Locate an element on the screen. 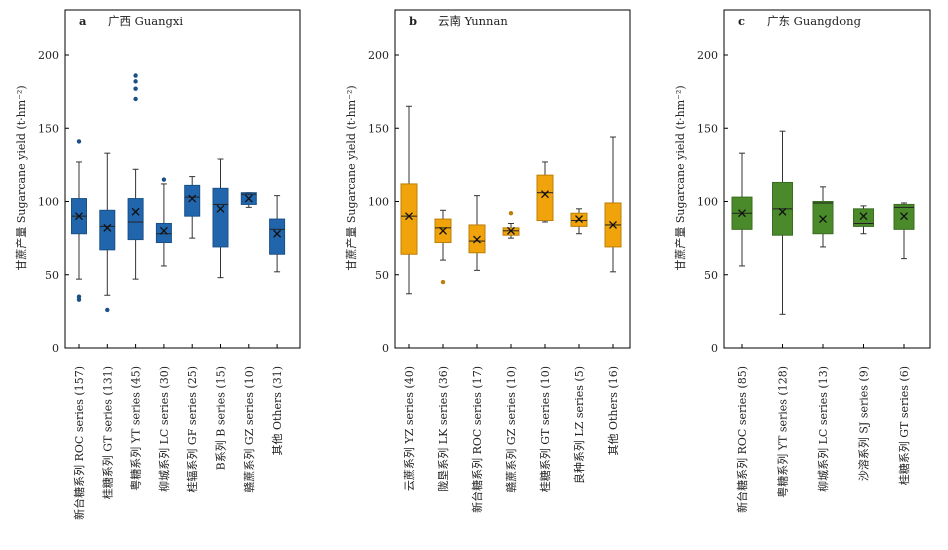 Image resolution: width=948 pixels, height=550 pixels. category-label: 柳城系列 LC series (13) is located at coordinates (823, 429).